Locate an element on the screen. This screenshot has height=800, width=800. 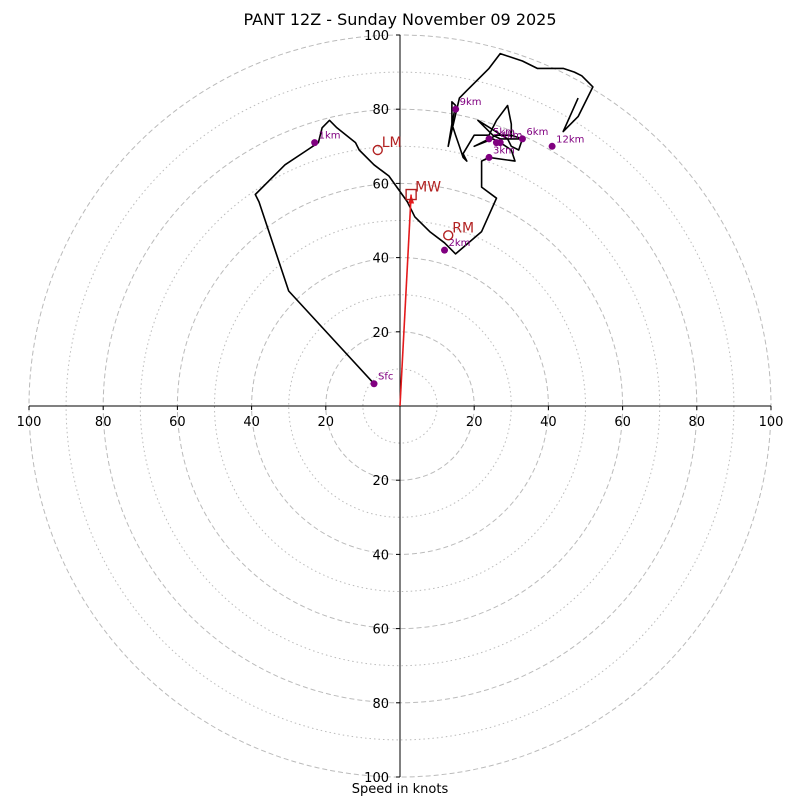
height-label-1km: 1km is located at coordinates (330, 136).